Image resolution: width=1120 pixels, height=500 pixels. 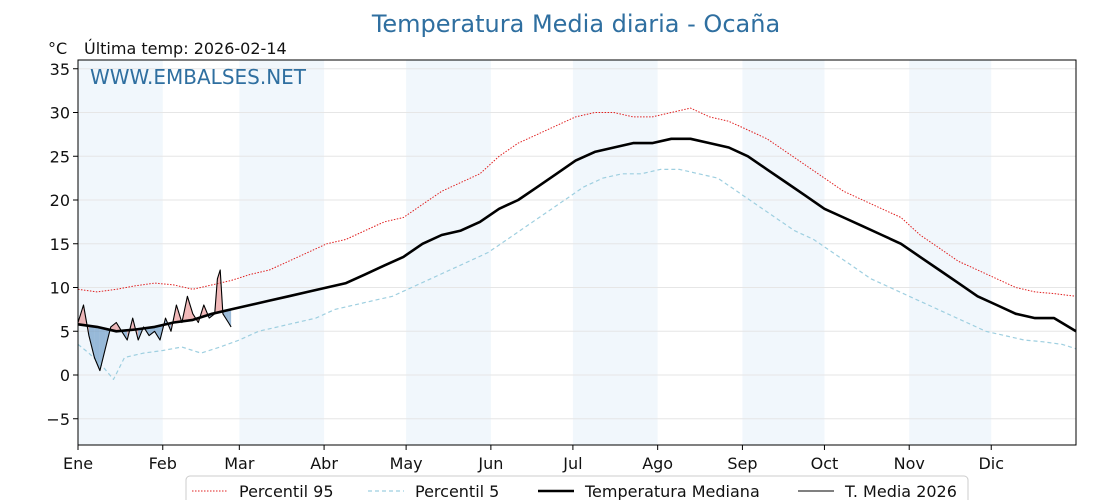 What do you see at coordinates (324, 463) in the screenshot?
I see `x-tick-label-Abr: Abr` at bounding box center [324, 463].